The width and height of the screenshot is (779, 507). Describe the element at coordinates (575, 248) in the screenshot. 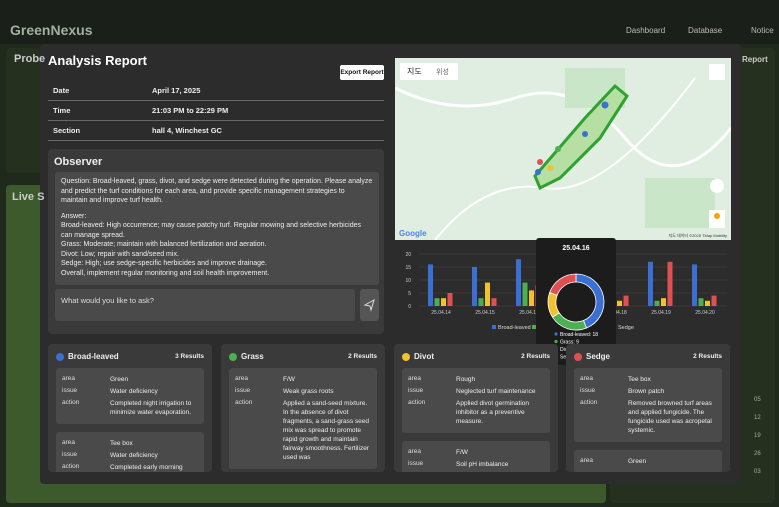

I see `tooltip-title: 25.04.16` at that location.